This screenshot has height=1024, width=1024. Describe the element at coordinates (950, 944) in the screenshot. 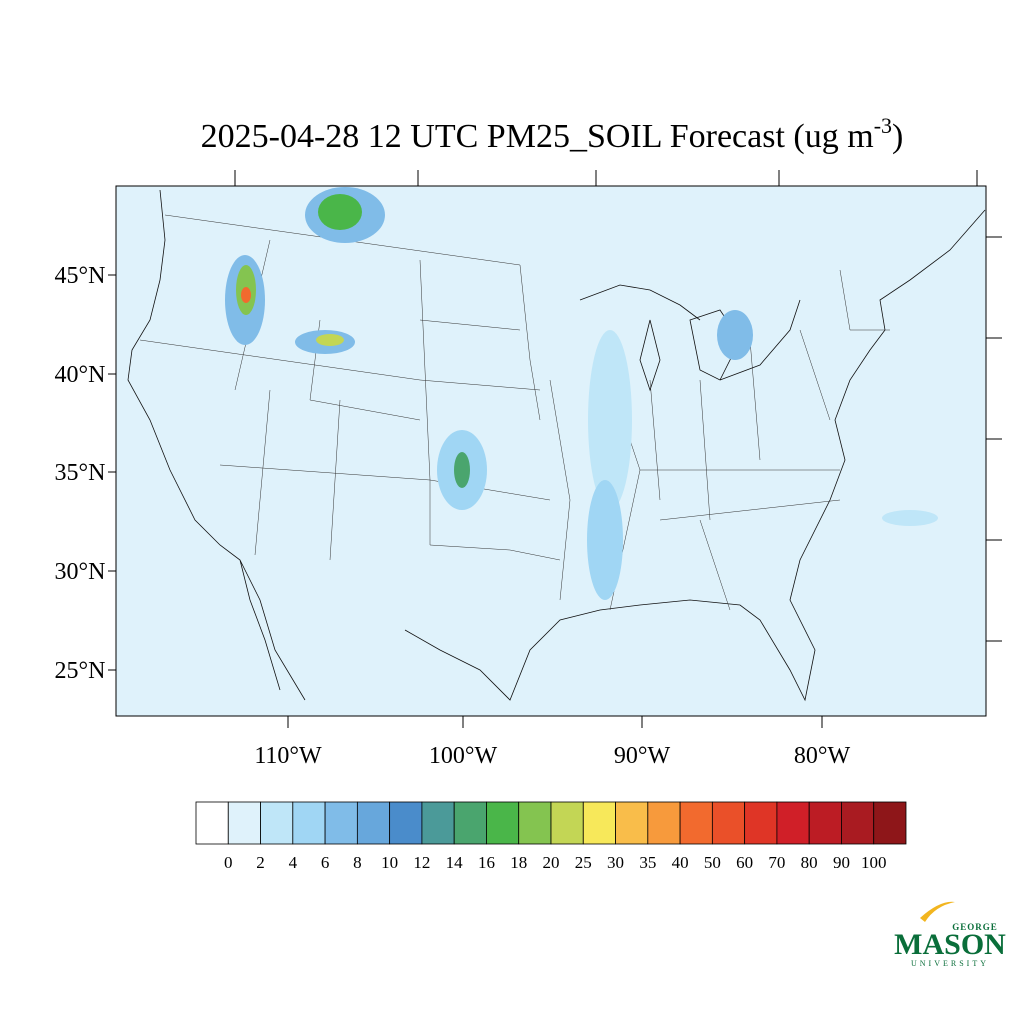

I see `logo-name: MASON` at that location.